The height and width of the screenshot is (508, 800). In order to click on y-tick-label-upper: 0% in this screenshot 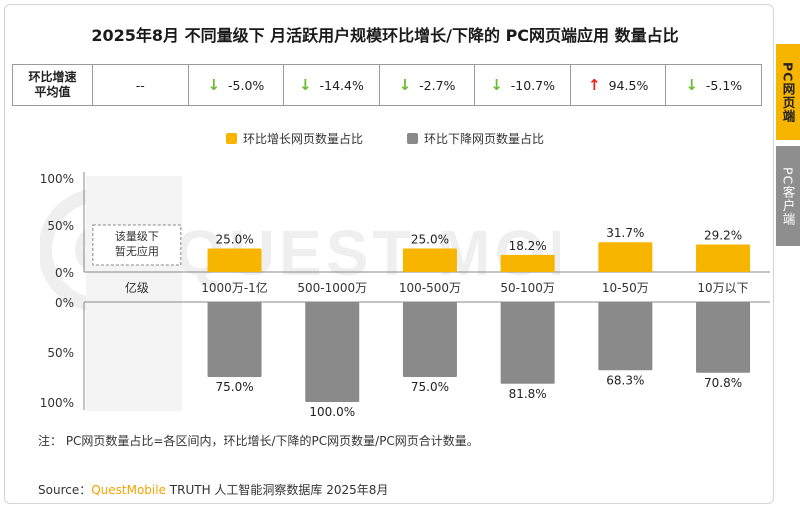, I will do `click(64, 273)`.